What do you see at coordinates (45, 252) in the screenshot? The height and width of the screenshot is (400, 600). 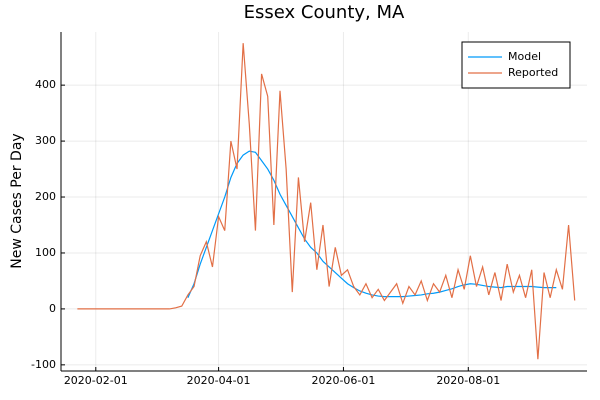 I see `y-tick-label: 100` at bounding box center [45, 252].